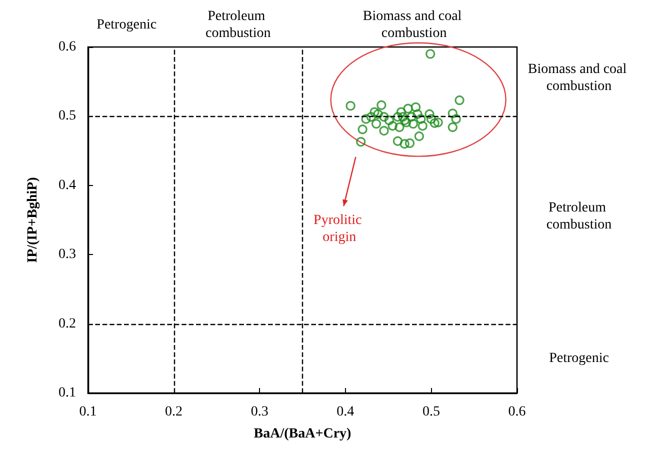 The height and width of the screenshot is (455, 649). I want to click on y-tick-label: 0.6, so click(67, 47).